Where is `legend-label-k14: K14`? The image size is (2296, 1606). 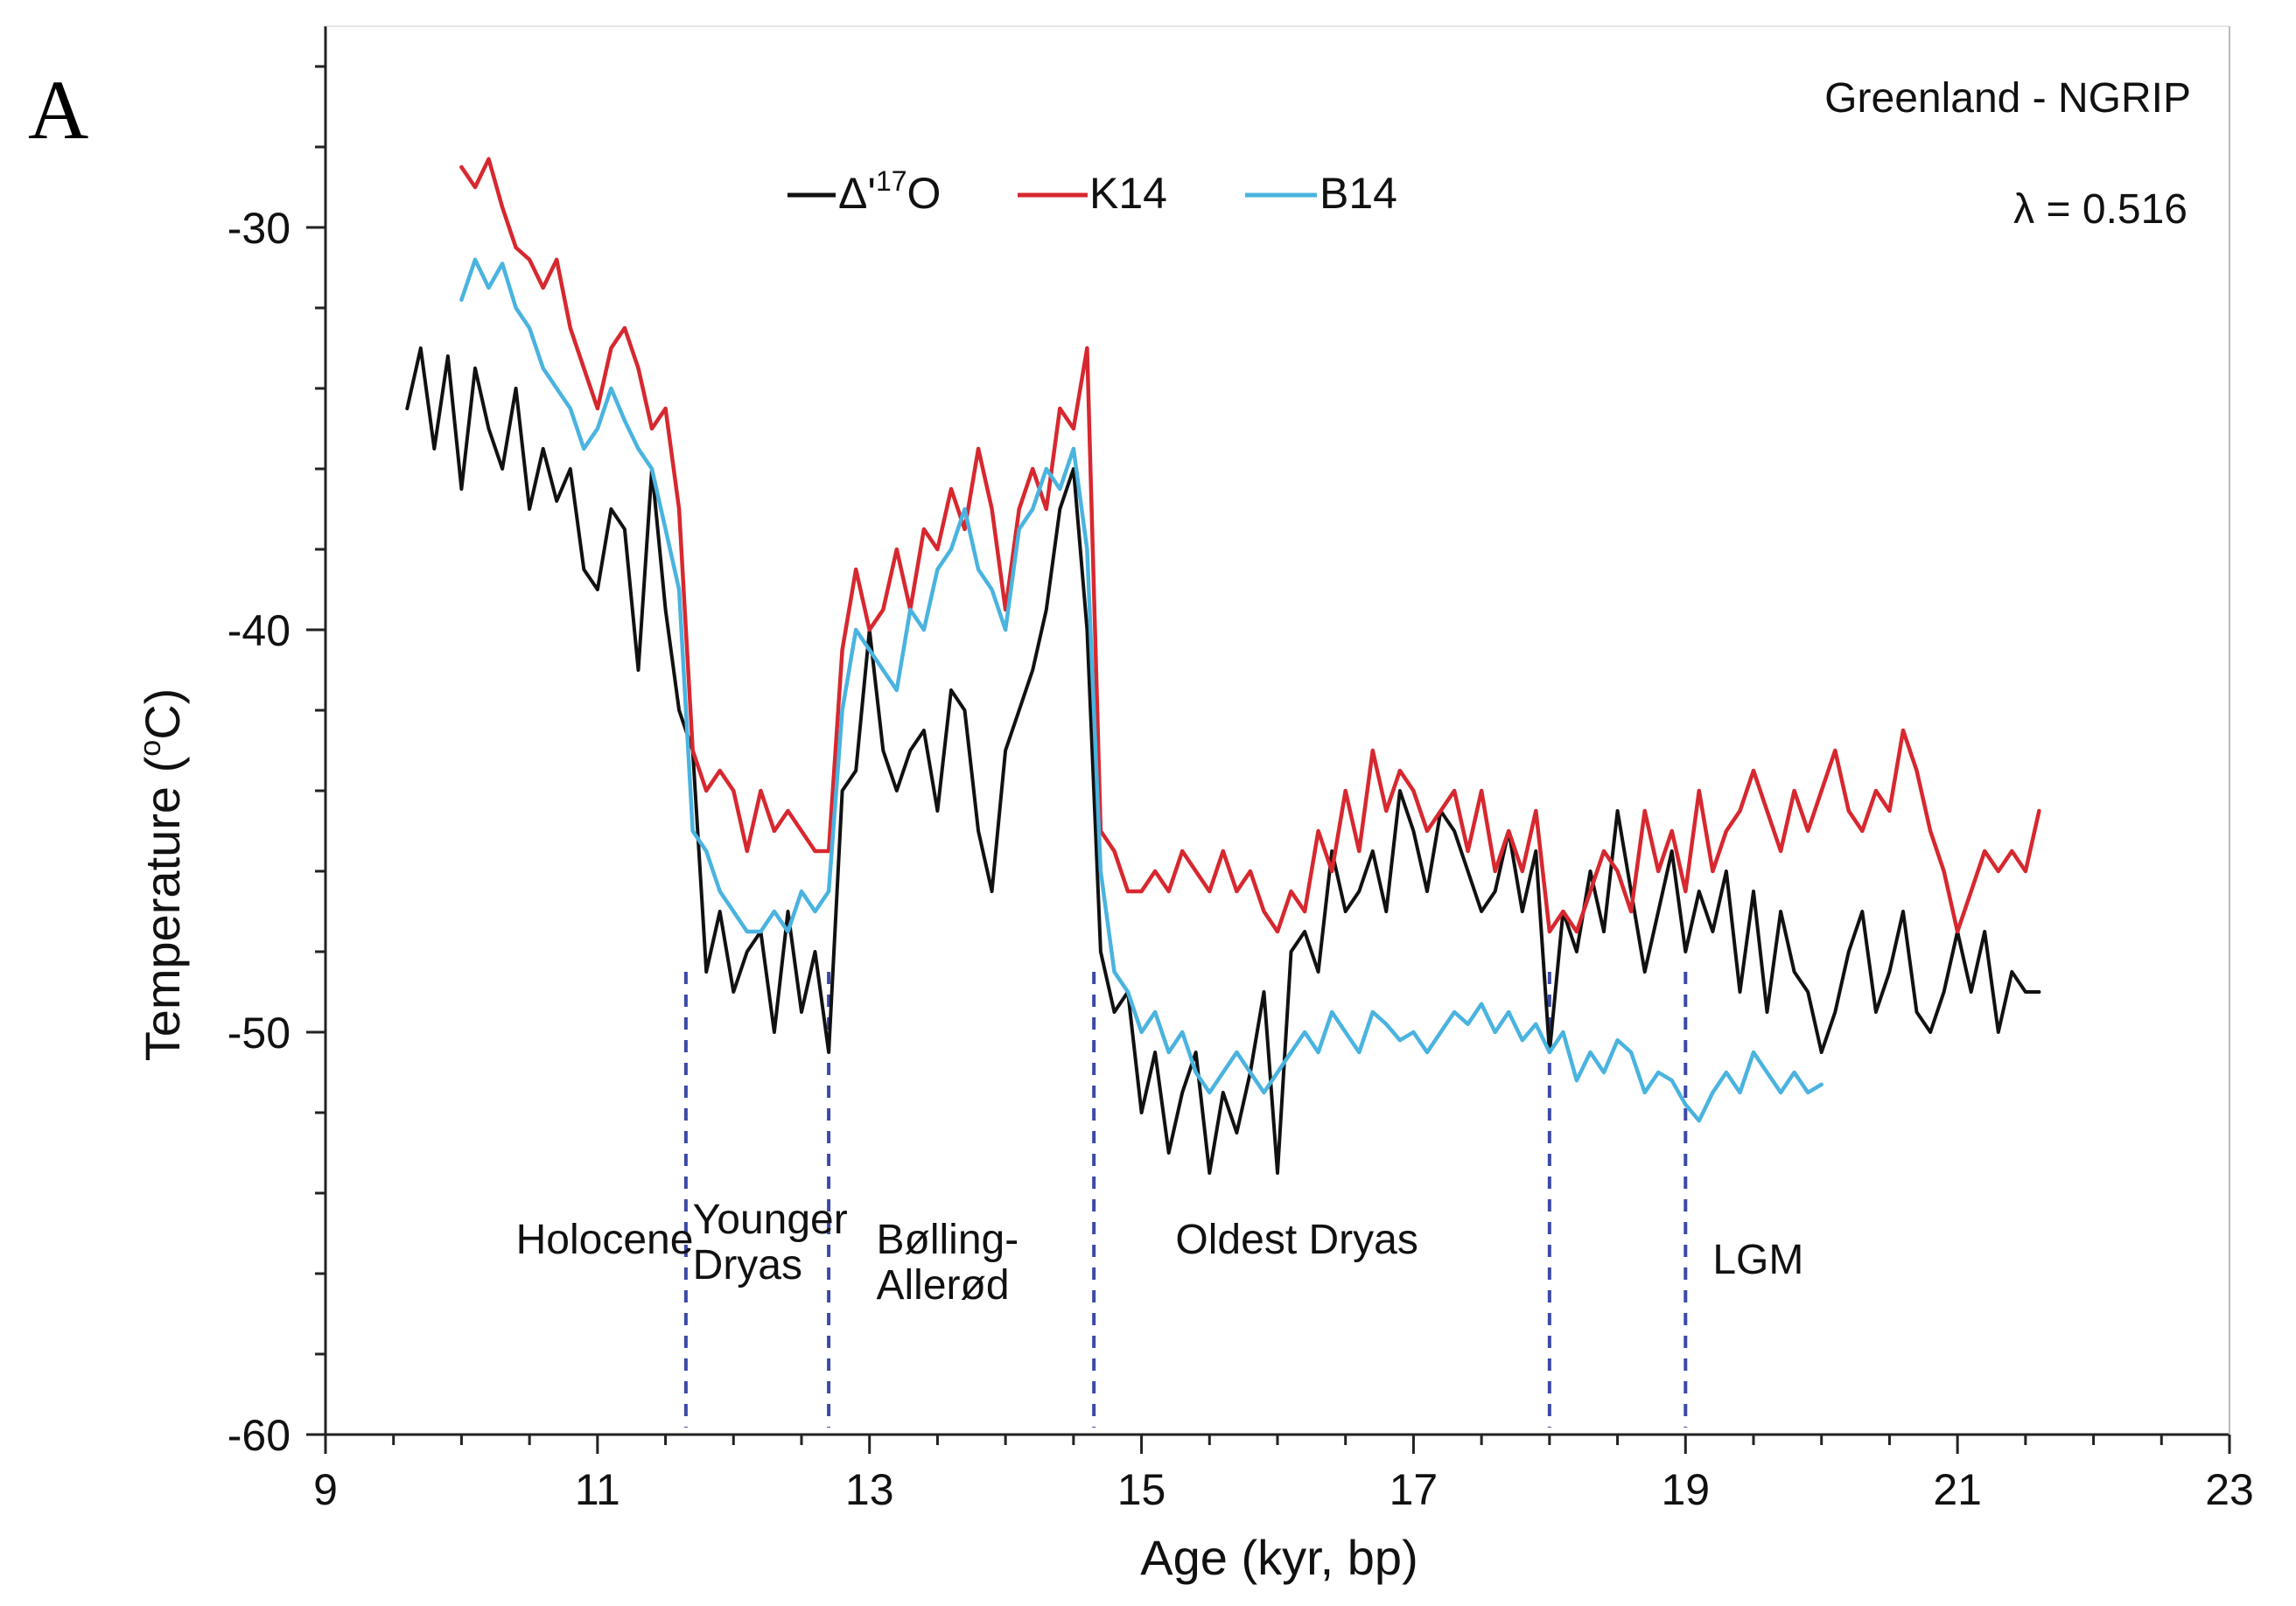
legend-label-k14: K14 is located at coordinates (1128, 193).